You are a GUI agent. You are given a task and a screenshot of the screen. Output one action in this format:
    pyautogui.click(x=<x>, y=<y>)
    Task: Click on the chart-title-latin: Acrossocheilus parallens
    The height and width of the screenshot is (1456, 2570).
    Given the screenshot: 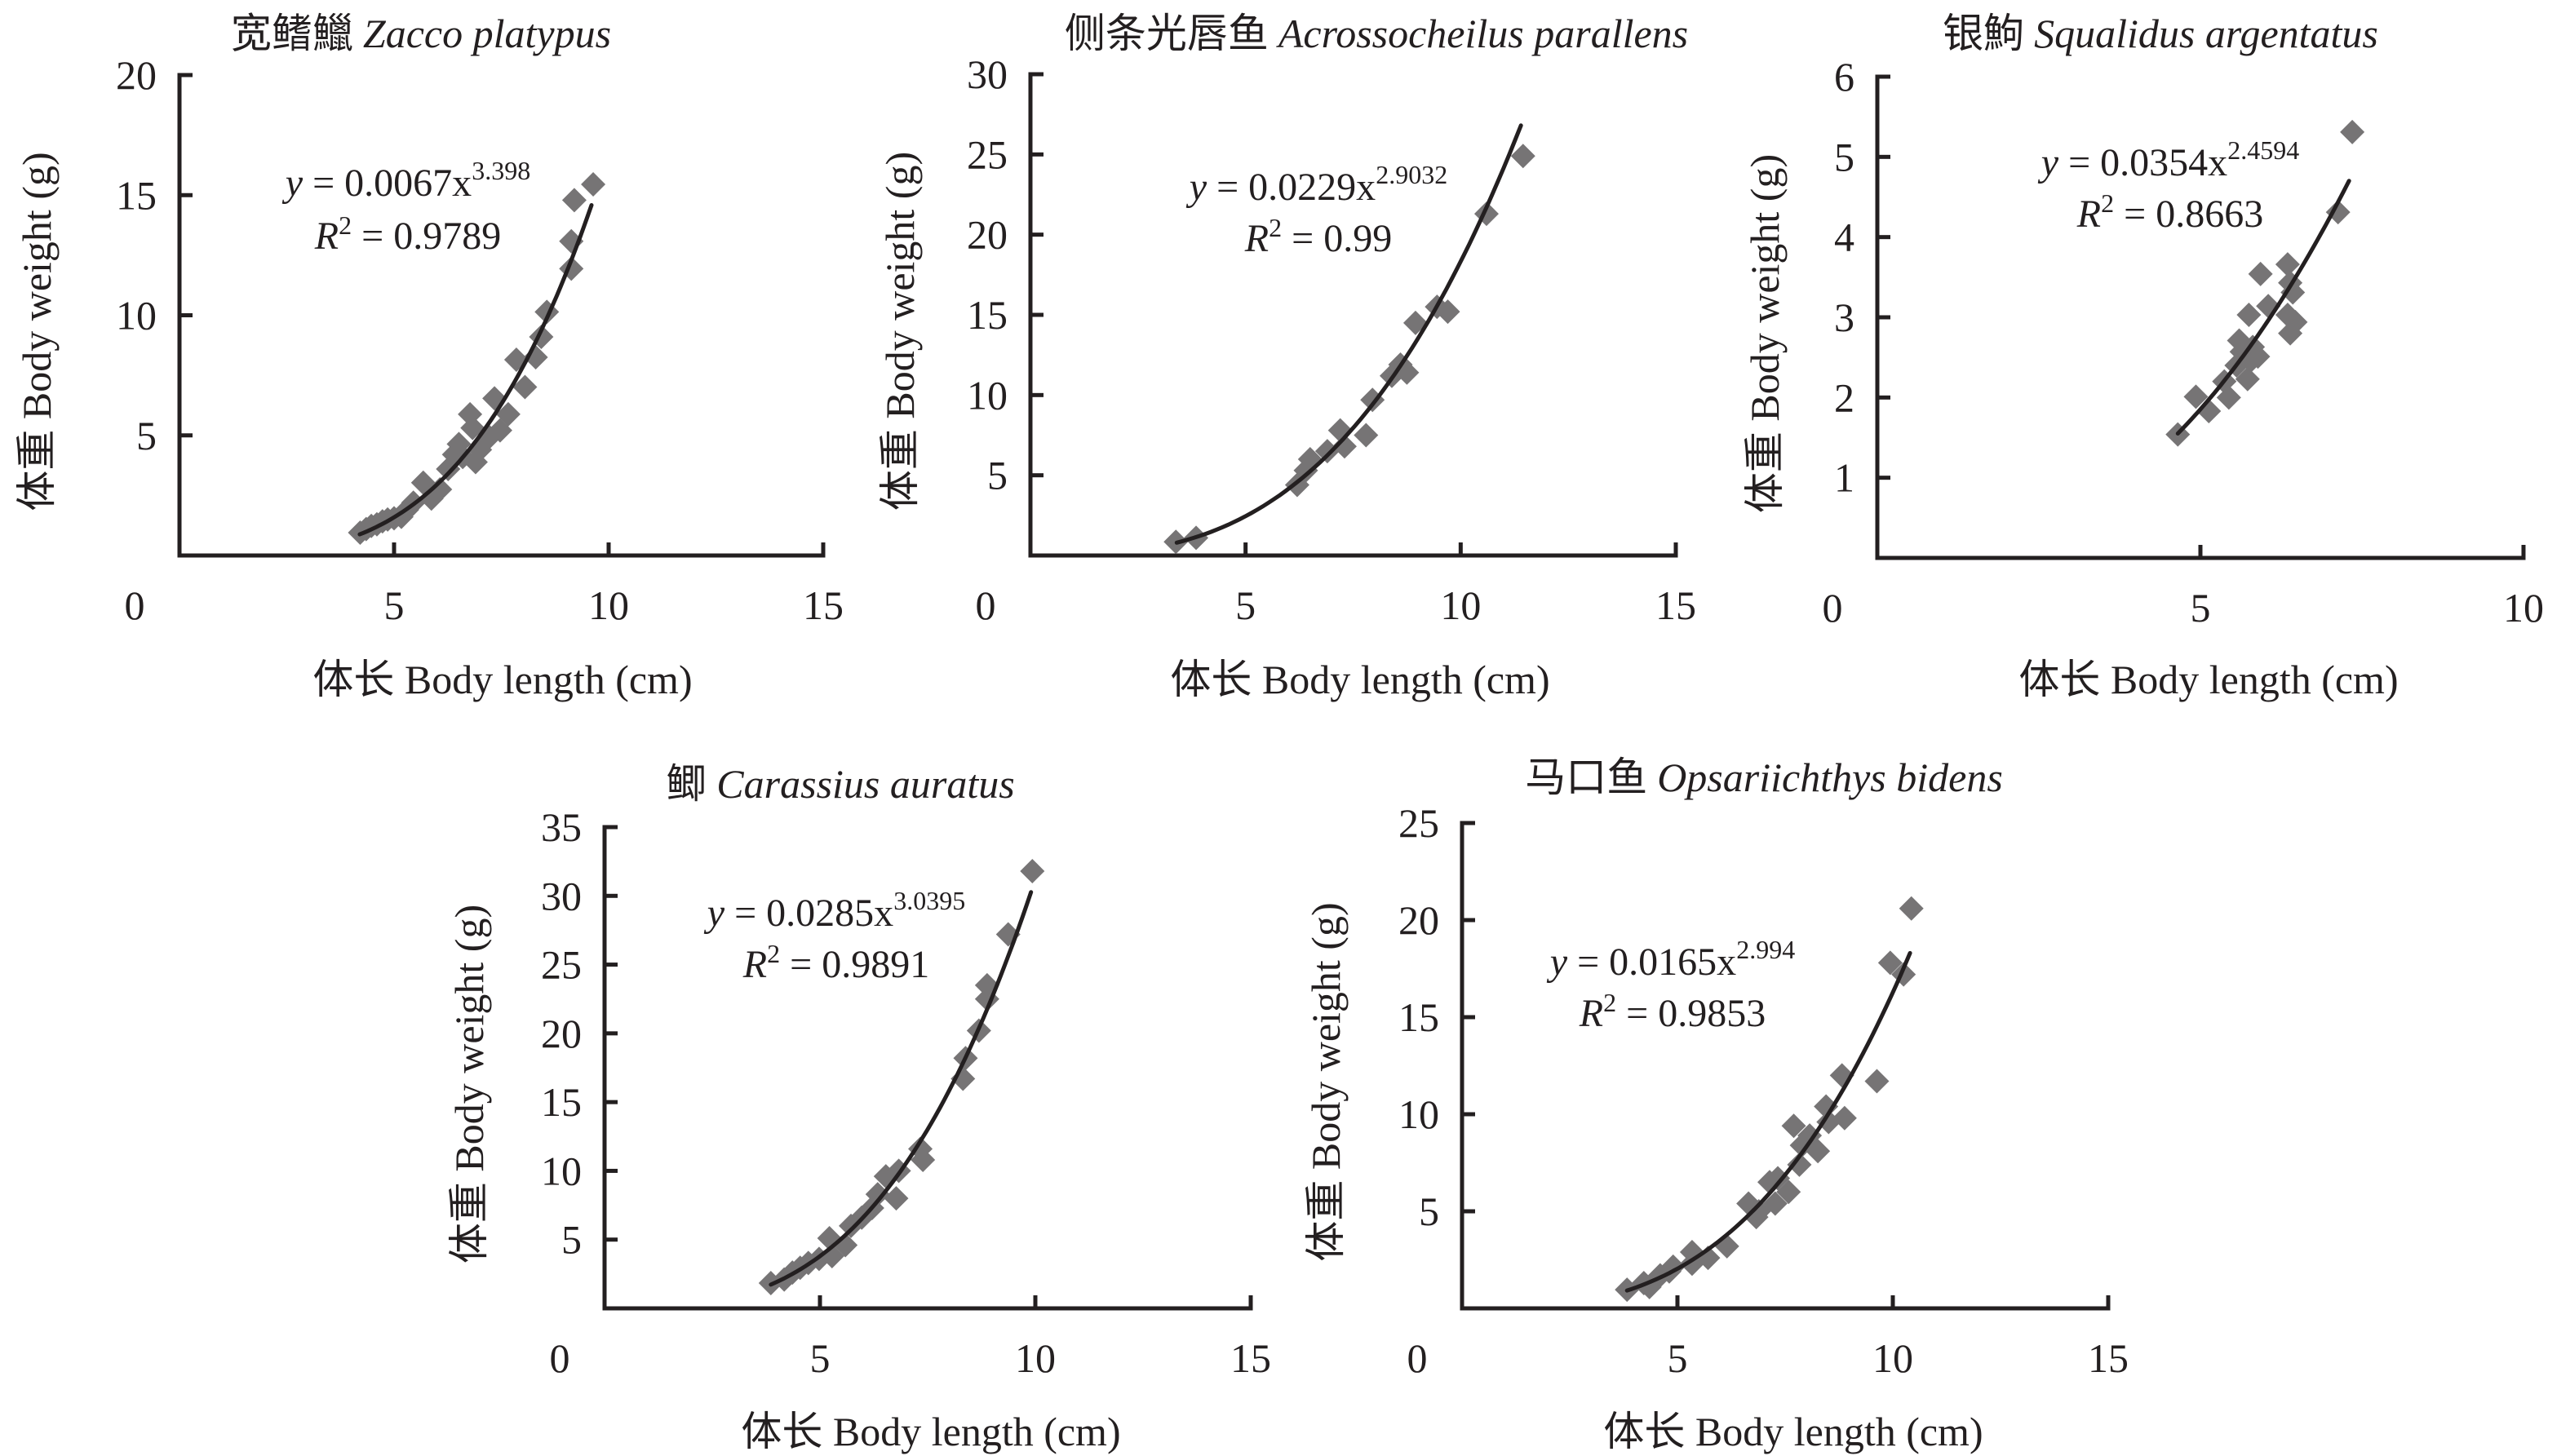 What is the action you would take?
    pyautogui.click(x=1482, y=33)
    